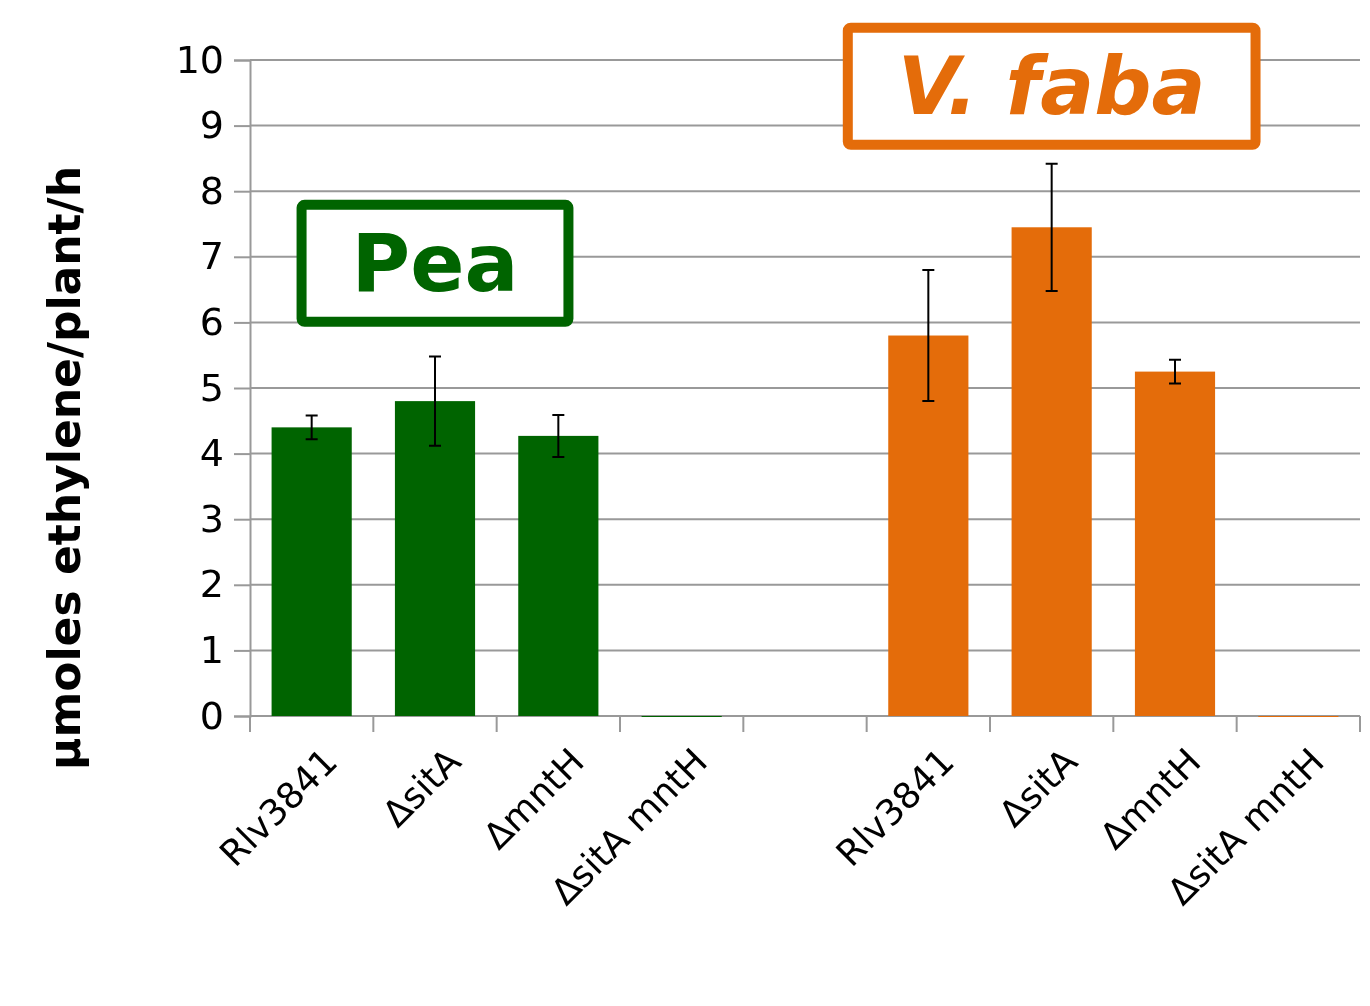  I want to click on y-tick-label: 5, so click(211, 387).